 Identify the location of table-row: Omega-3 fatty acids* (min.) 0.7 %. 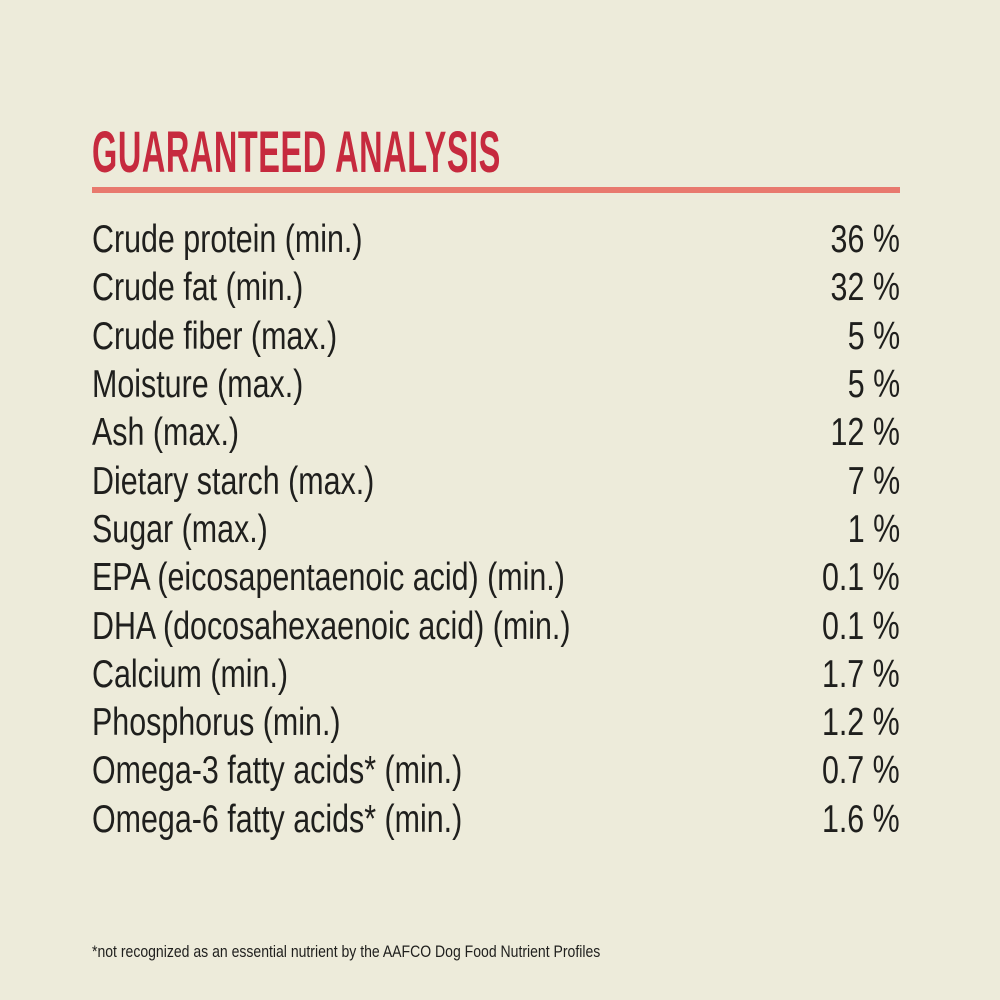
(496, 771).